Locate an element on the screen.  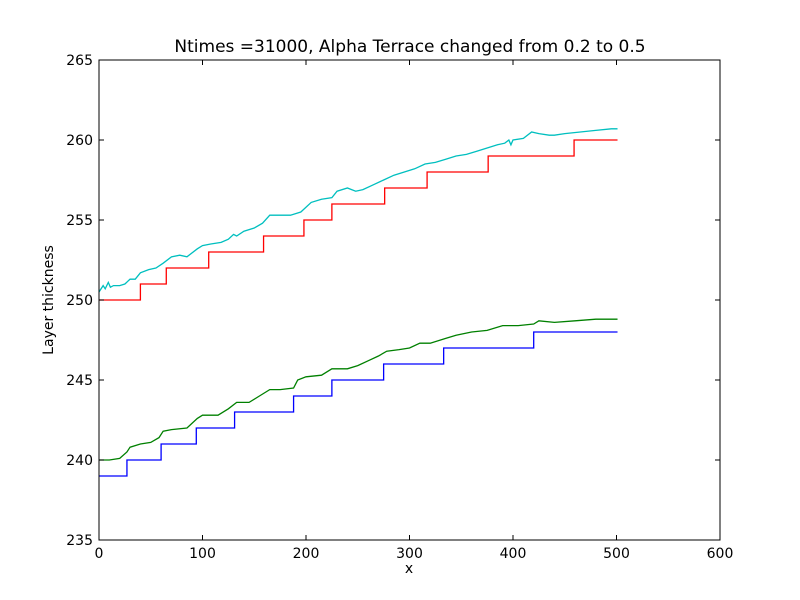
x-tick-label: 0 is located at coordinates (99, 554).